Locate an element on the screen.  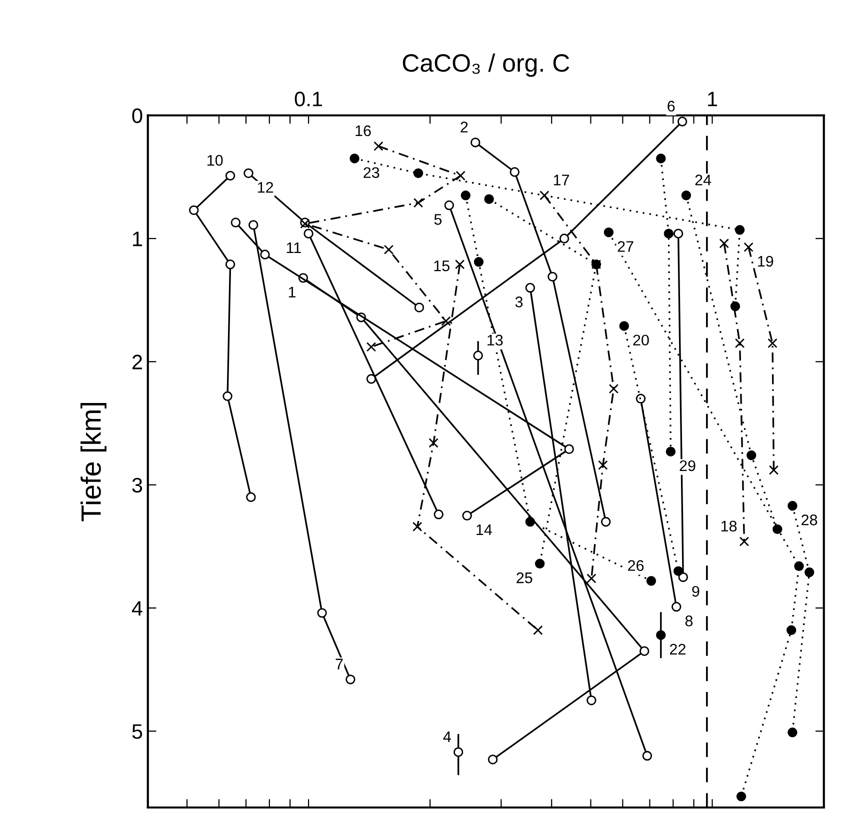
y-axis-title: Tiefe [km] is located at coordinates (93, 462).